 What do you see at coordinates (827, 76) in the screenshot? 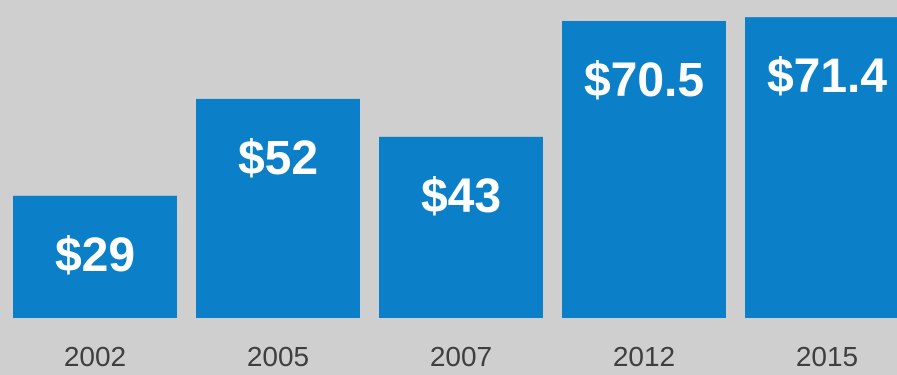
I see `bar-value-label-2015: $71.4` at bounding box center [827, 76].